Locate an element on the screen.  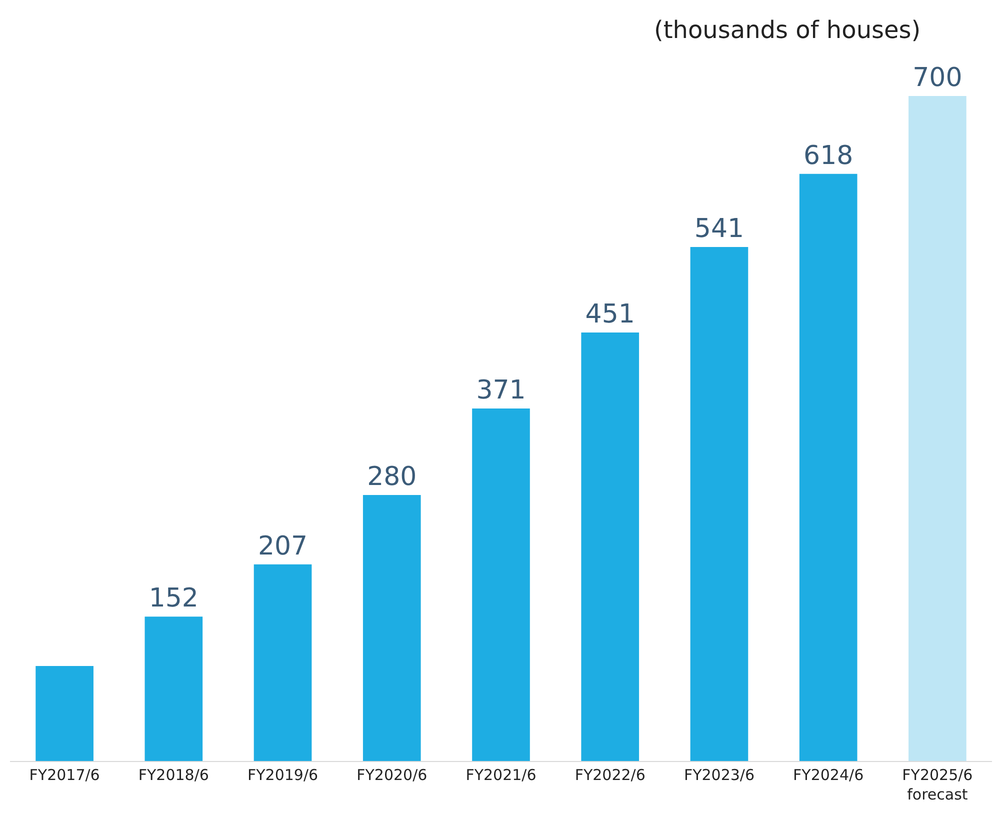
x-tick-label: FY2020/6 is located at coordinates (392, 775).